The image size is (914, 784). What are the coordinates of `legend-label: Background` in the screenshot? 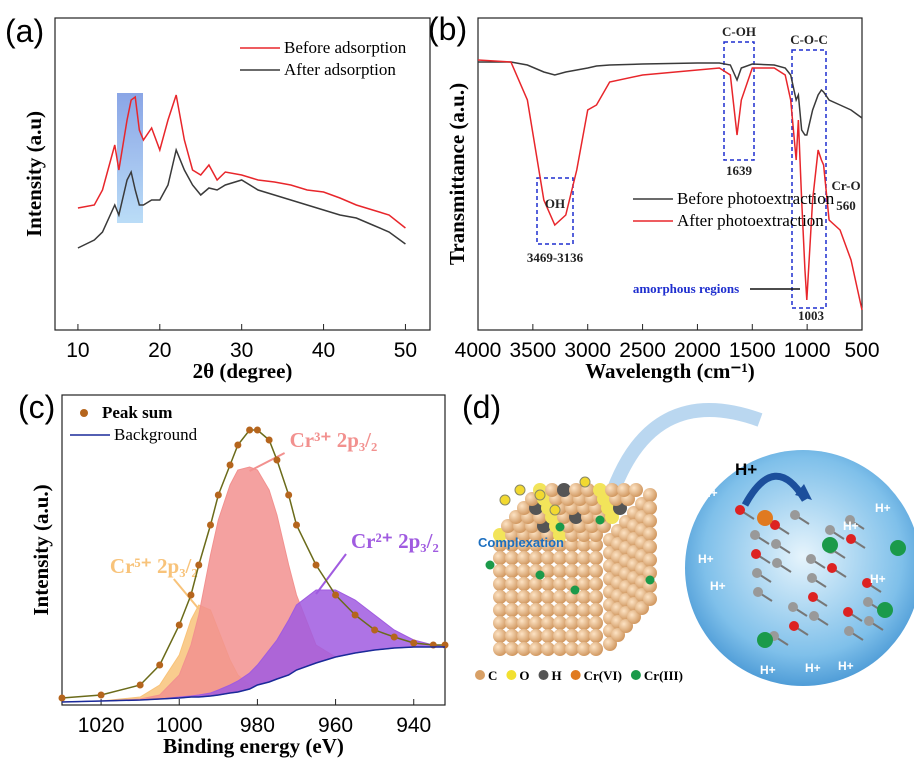 It's located at (156, 434).